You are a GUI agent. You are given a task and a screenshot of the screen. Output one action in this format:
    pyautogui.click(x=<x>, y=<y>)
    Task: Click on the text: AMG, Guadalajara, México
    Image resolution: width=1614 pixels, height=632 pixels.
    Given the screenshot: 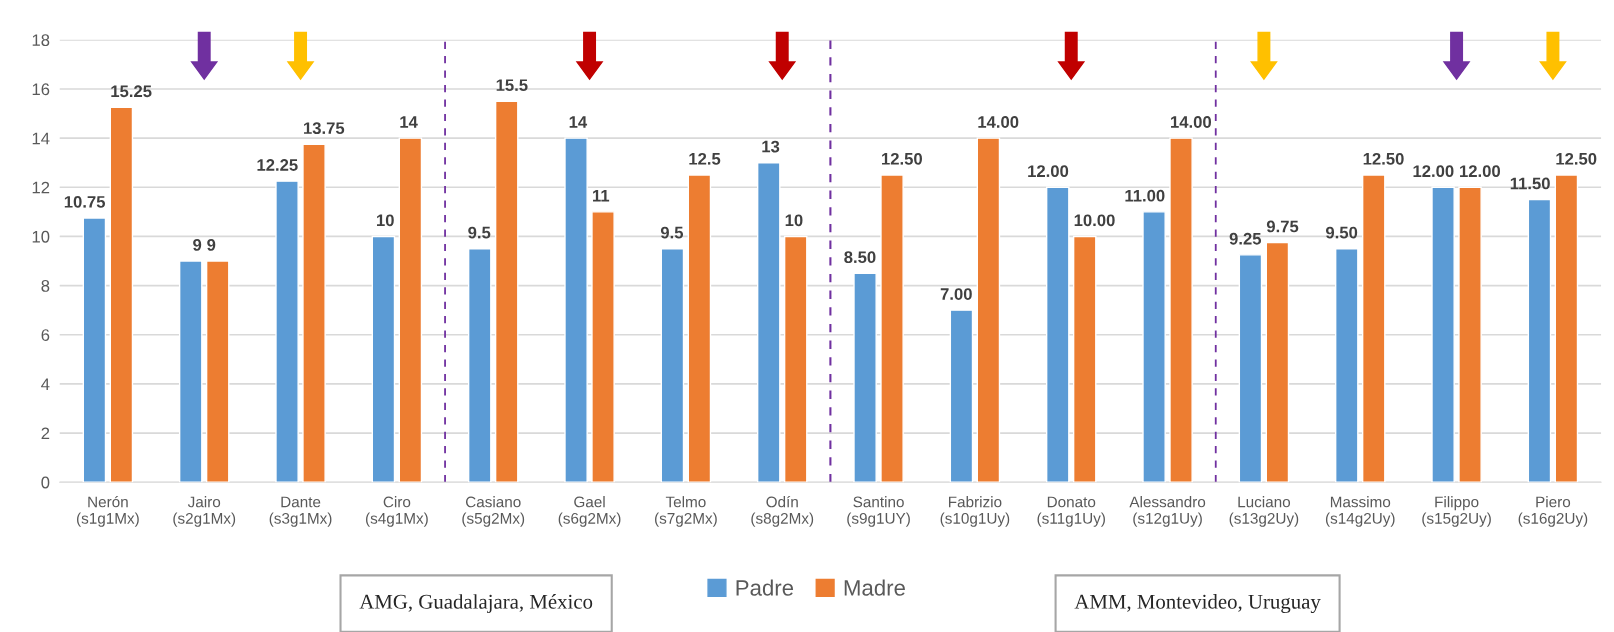 What is the action you would take?
    pyautogui.click(x=476, y=604)
    